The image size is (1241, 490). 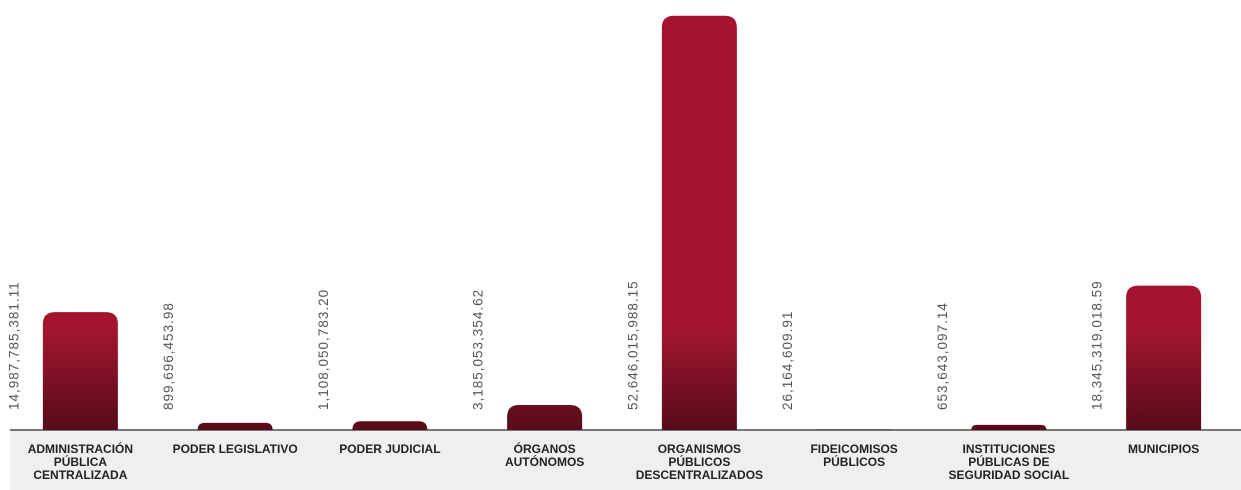 I want to click on value-label: 52,646,015,988.15, so click(x=632, y=345).